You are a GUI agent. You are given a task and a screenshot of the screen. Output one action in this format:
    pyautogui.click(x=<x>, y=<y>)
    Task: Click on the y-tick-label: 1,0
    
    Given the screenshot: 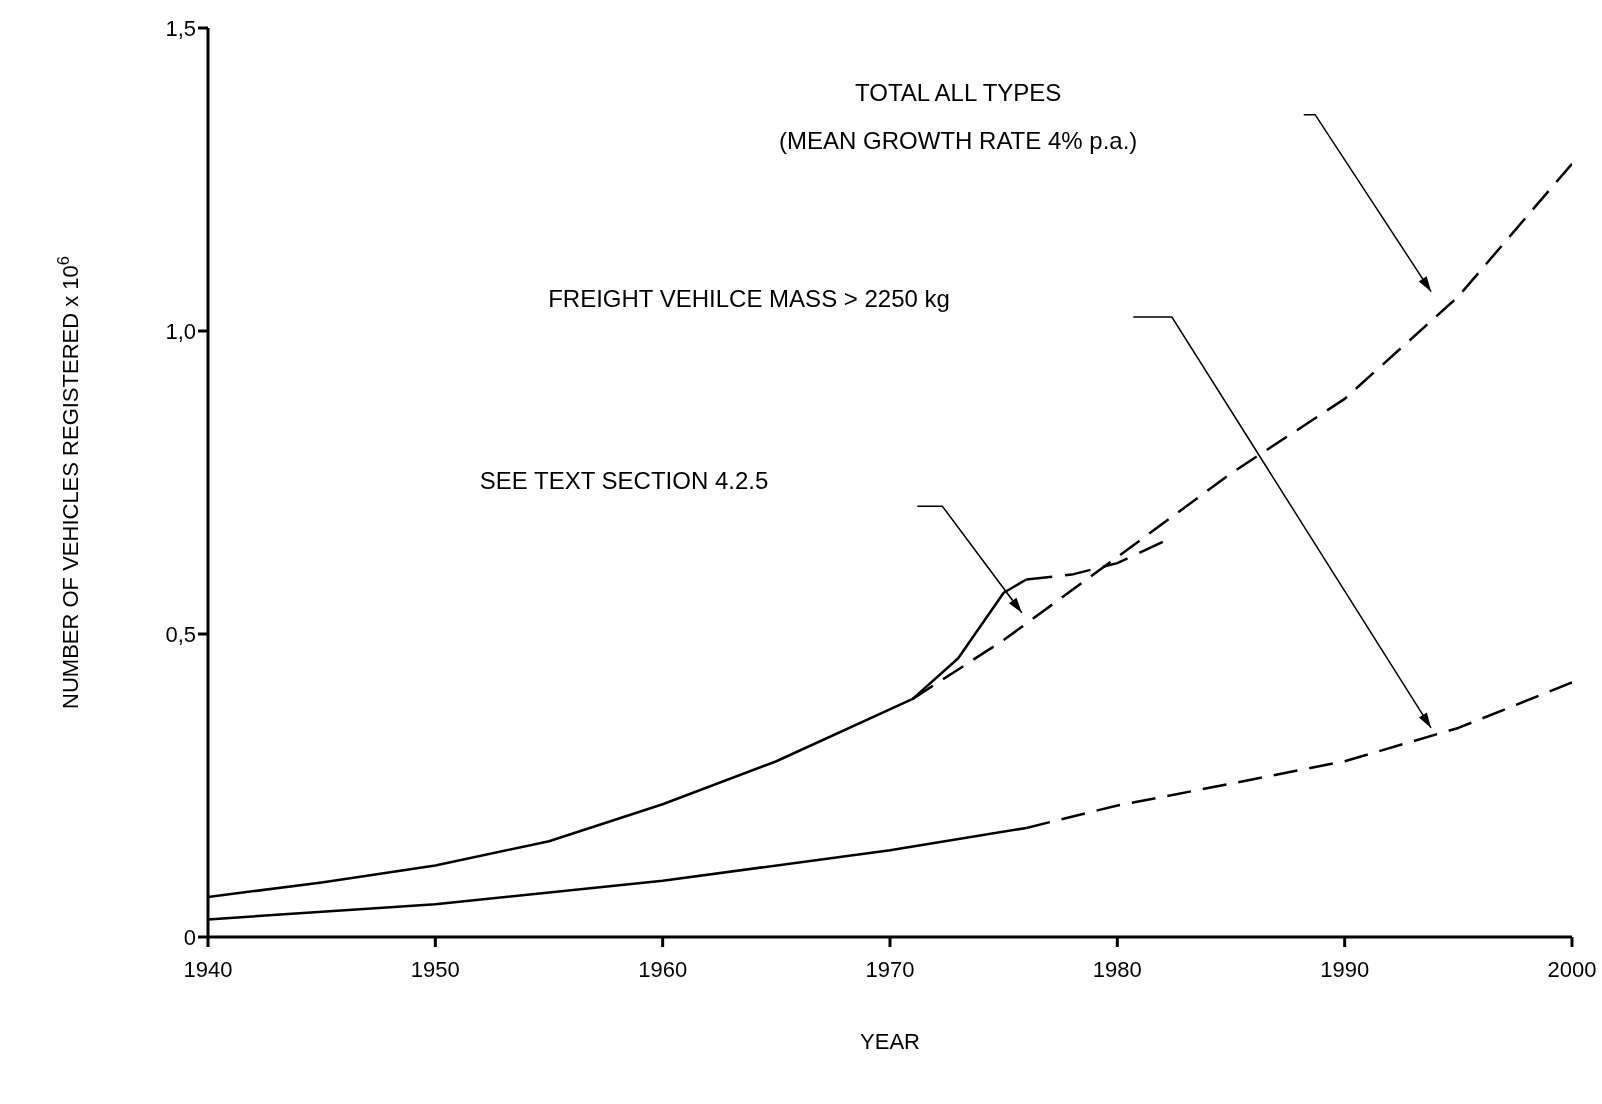 What is the action you would take?
    pyautogui.click(x=180, y=331)
    